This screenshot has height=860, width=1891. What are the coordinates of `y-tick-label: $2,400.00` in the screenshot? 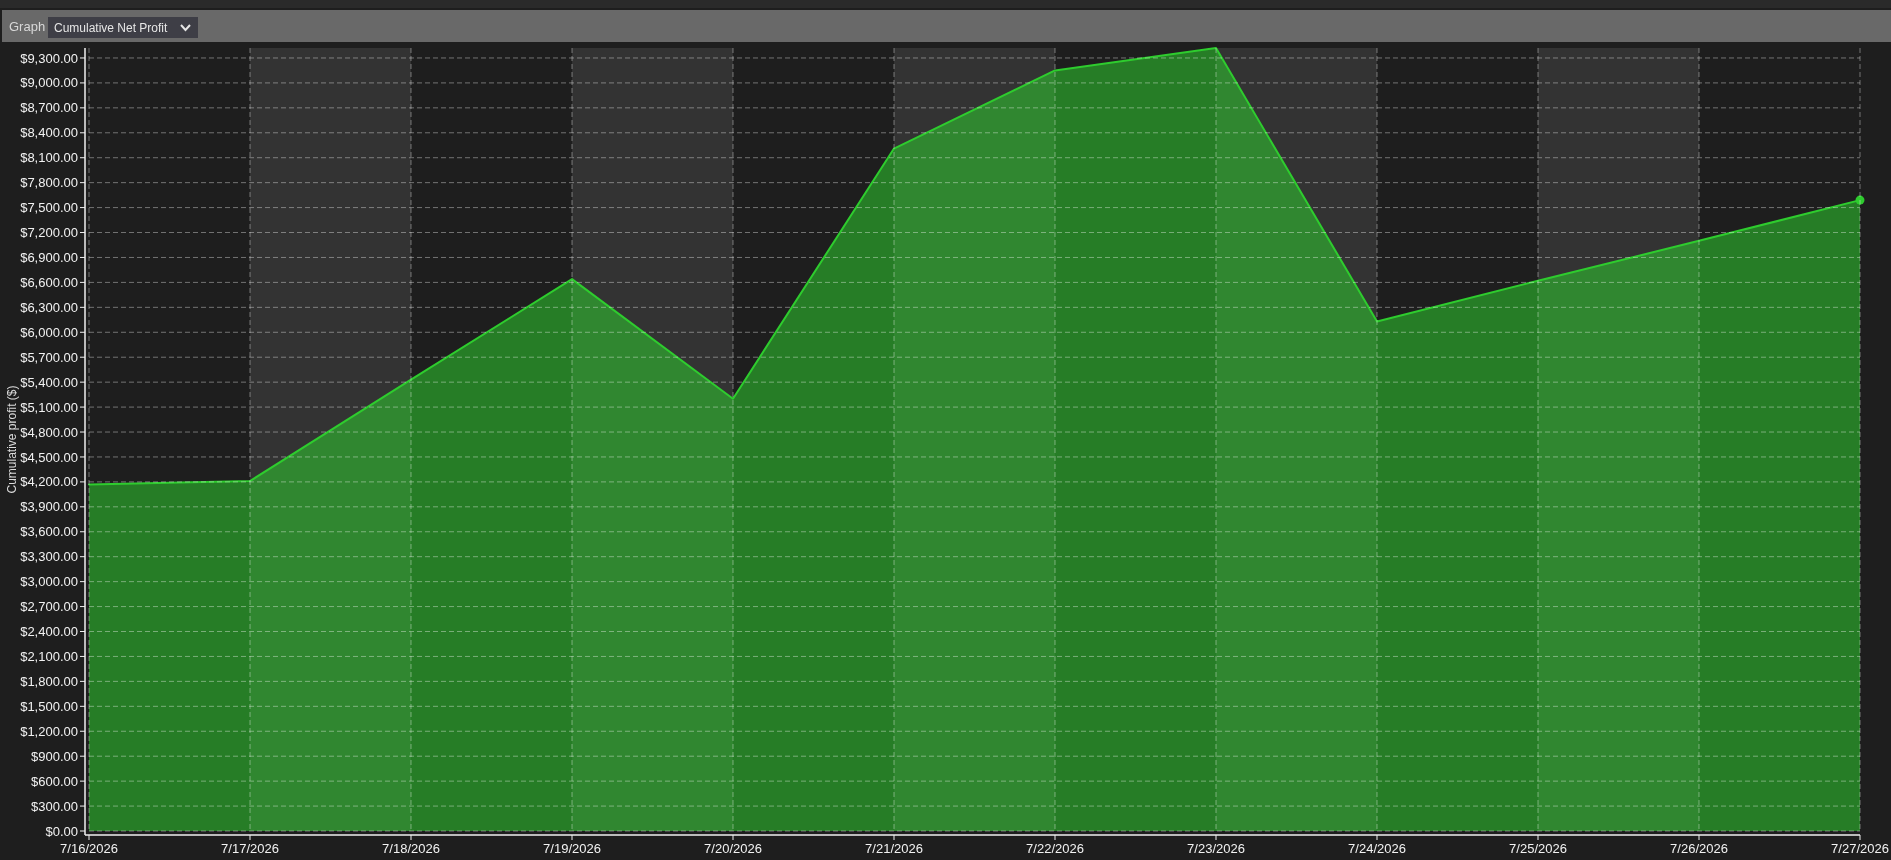 It's located at (49, 632).